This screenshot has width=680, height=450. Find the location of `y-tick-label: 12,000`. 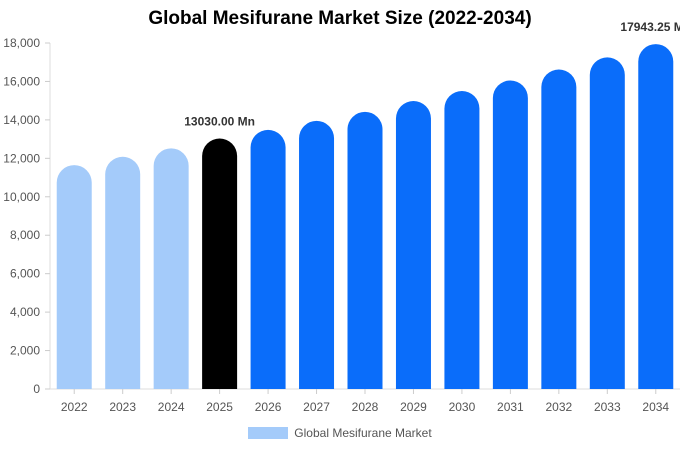

y-tick-label: 12,000 is located at coordinates (21, 158).